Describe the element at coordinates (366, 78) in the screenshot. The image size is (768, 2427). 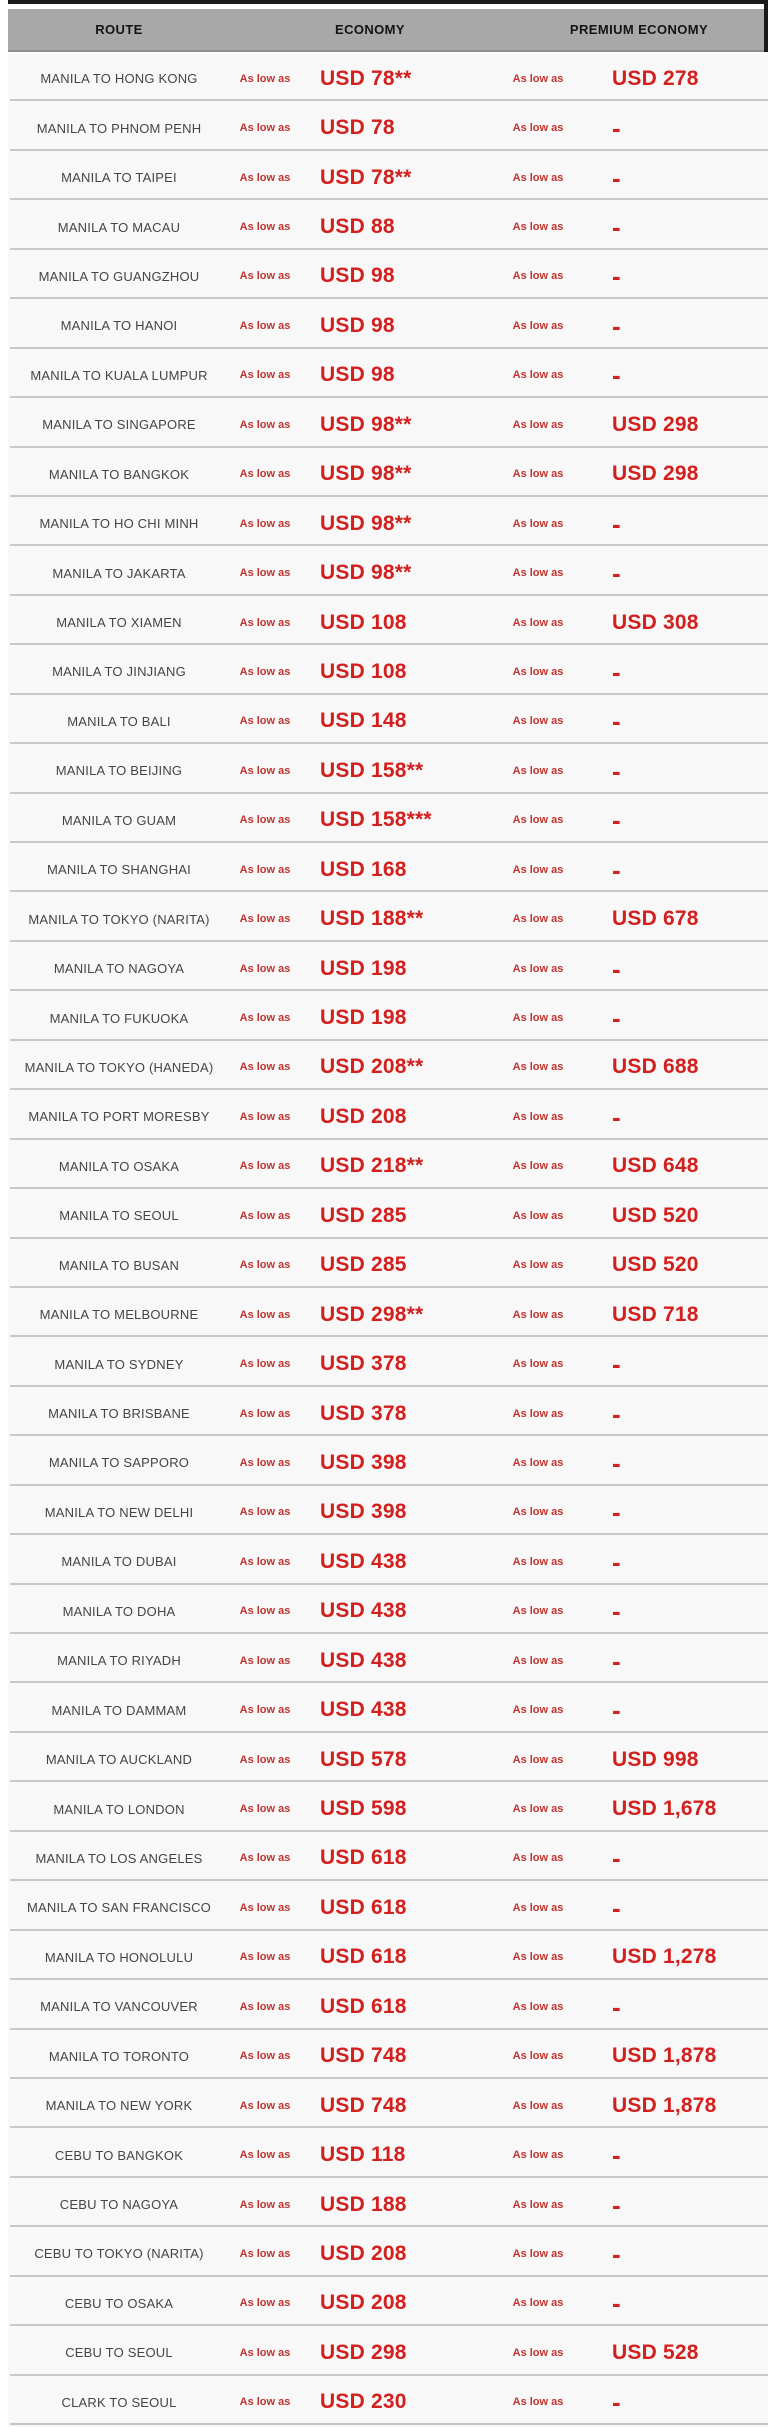
I see `economy-price: USD 78**` at that location.